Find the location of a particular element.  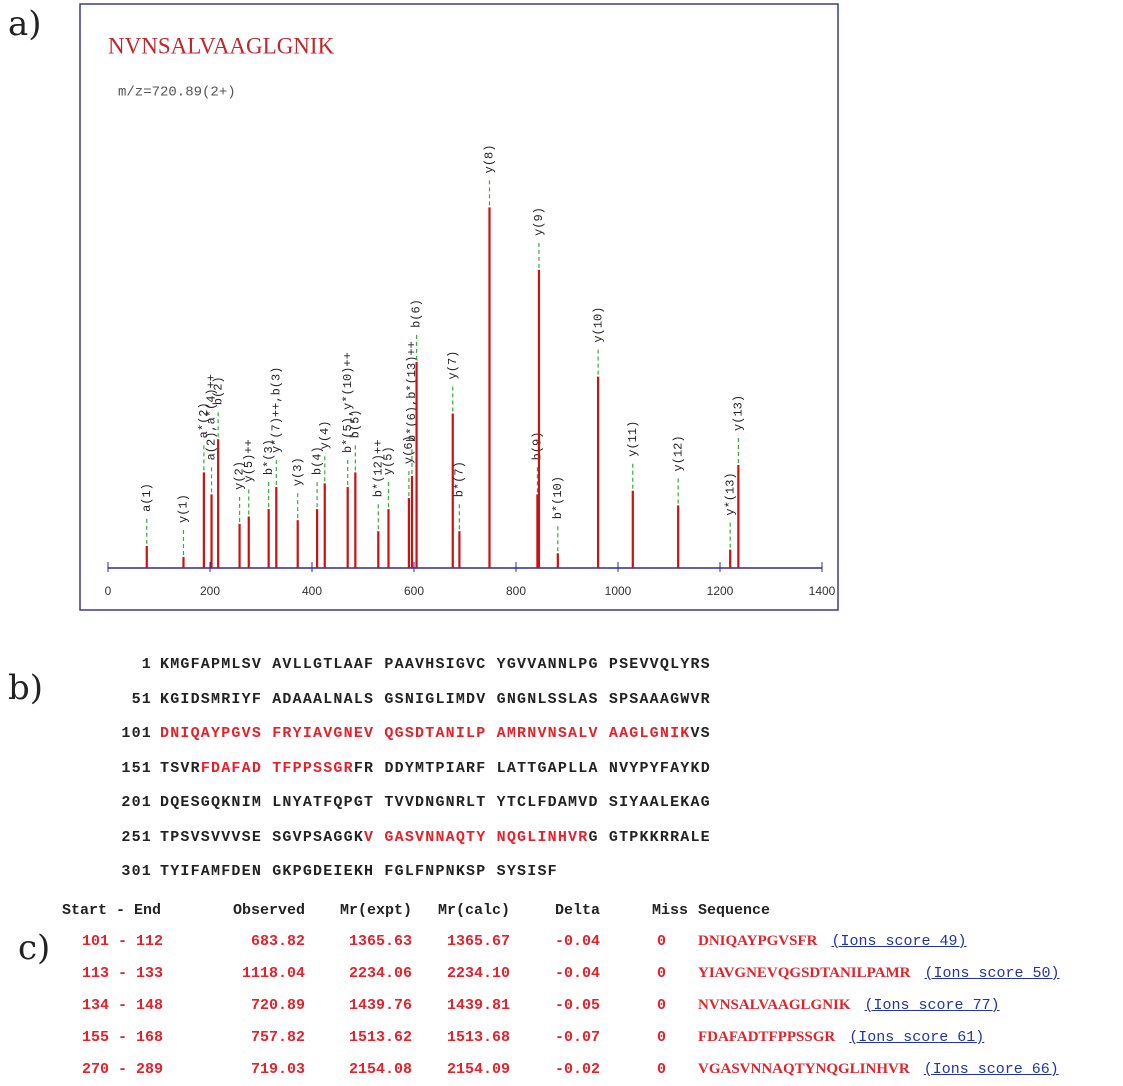

ions-score-link: (Ions score 66) is located at coordinates (991, 1069).